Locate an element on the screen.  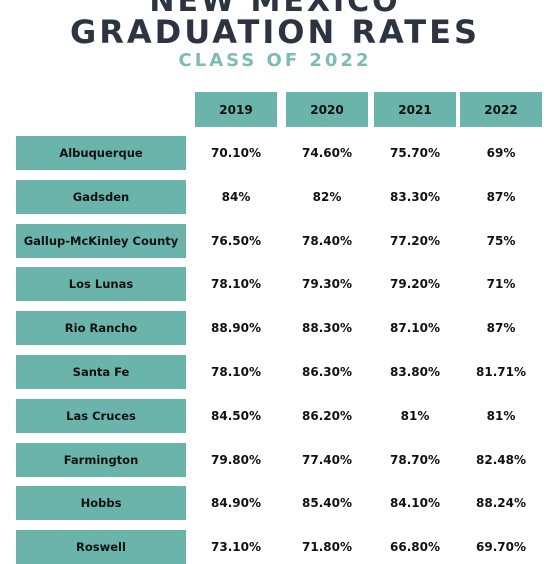
cell-farmington-2022: 82.48% is located at coordinates (501, 459).